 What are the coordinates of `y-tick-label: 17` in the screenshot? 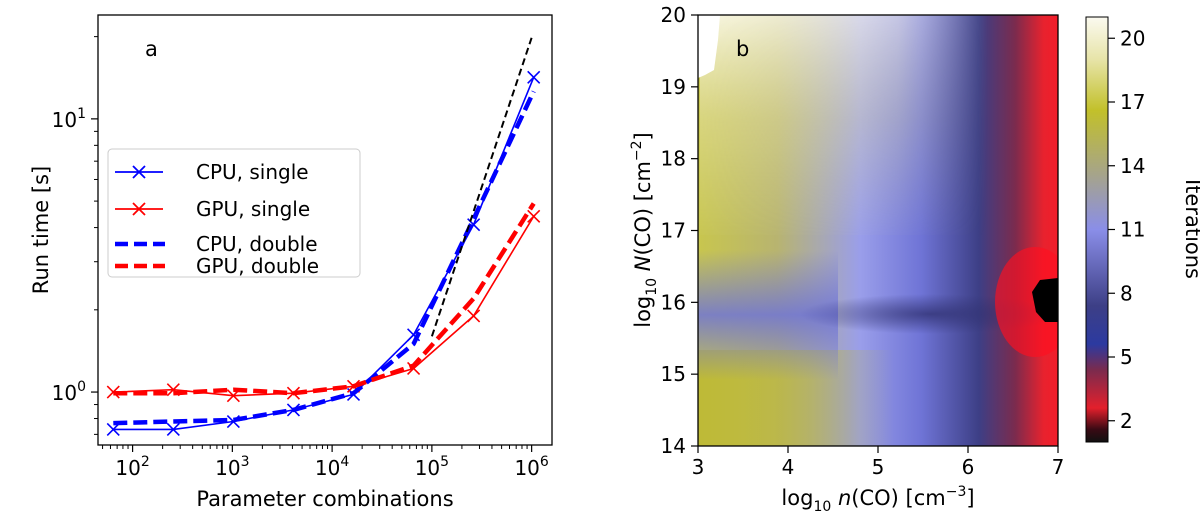 It's located at (673, 231).